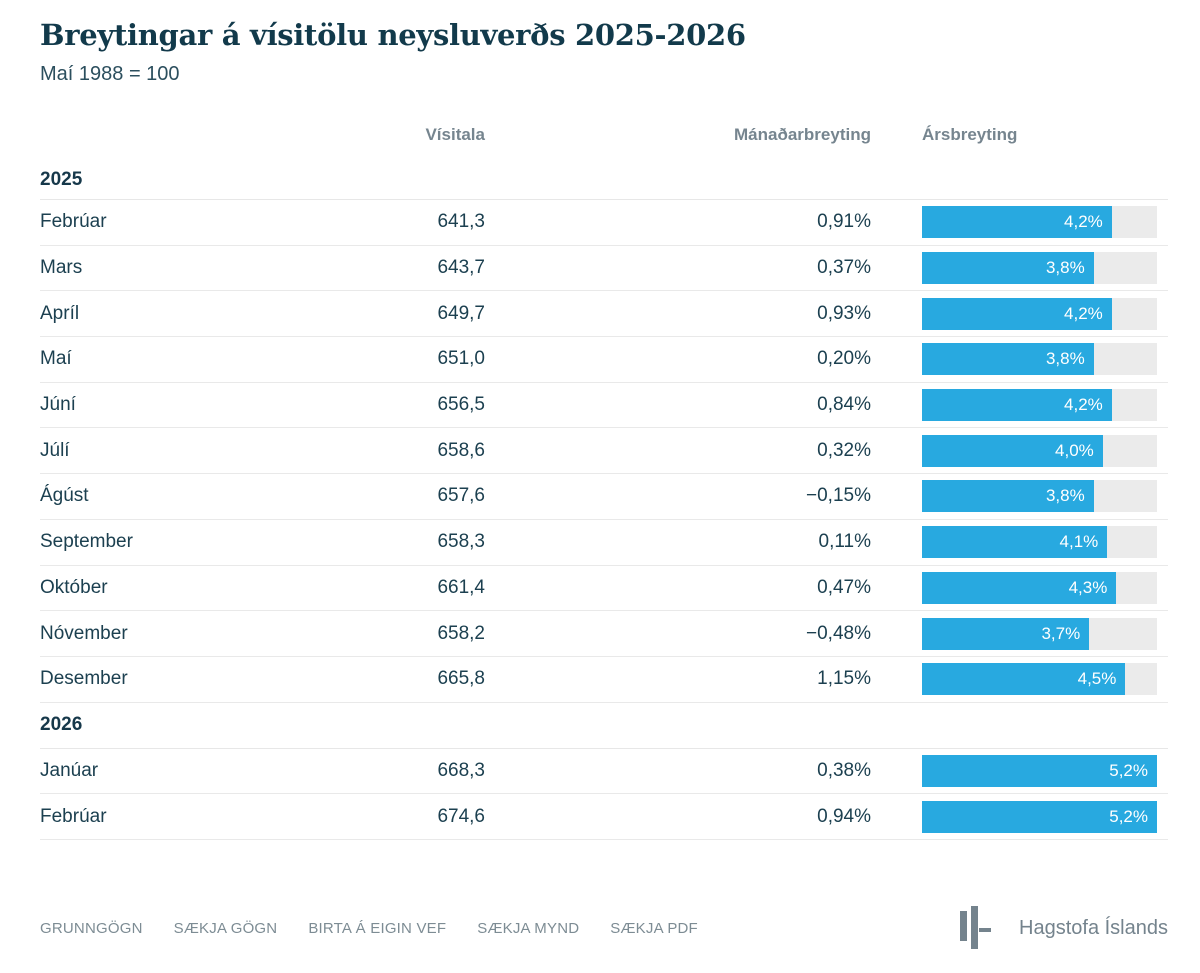 The height and width of the screenshot is (973, 1200). What do you see at coordinates (1088, 587) in the screenshot?
I see `arsbreyting-bar-label: 4,3%` at bounding box center [1088, 587].